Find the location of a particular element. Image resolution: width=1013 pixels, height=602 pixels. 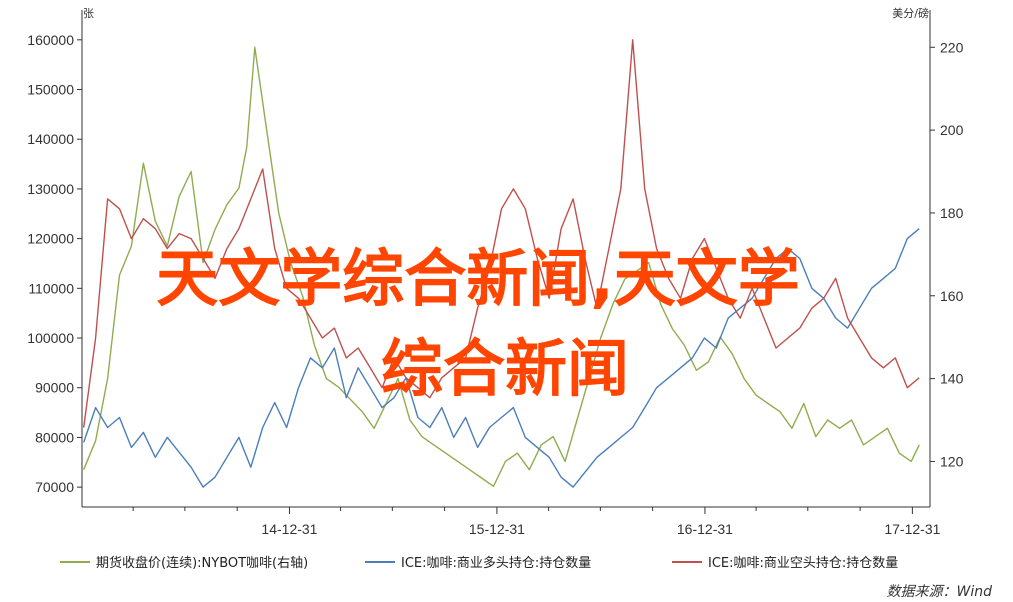

right-axis-tick-label: 120 is located at coordinates (952, 461).